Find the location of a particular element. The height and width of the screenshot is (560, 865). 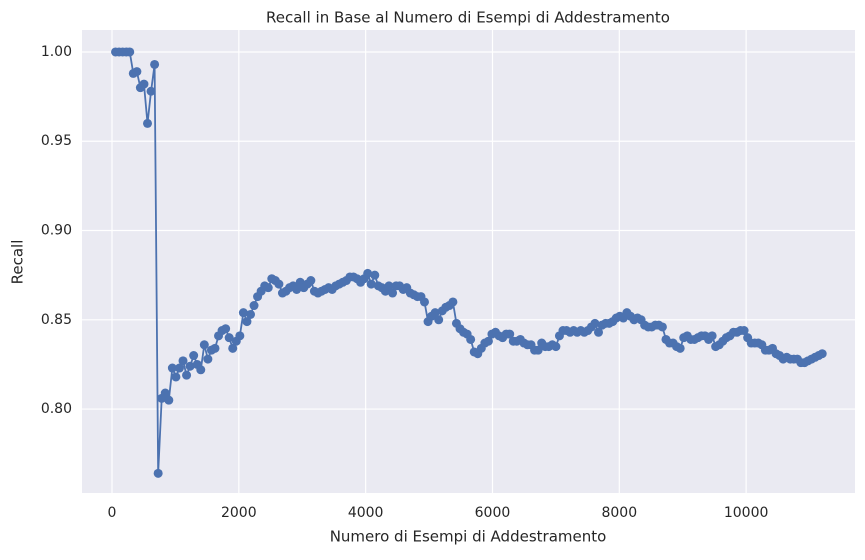

x-tick-label: 8000 is located at coordinates (619, 513).